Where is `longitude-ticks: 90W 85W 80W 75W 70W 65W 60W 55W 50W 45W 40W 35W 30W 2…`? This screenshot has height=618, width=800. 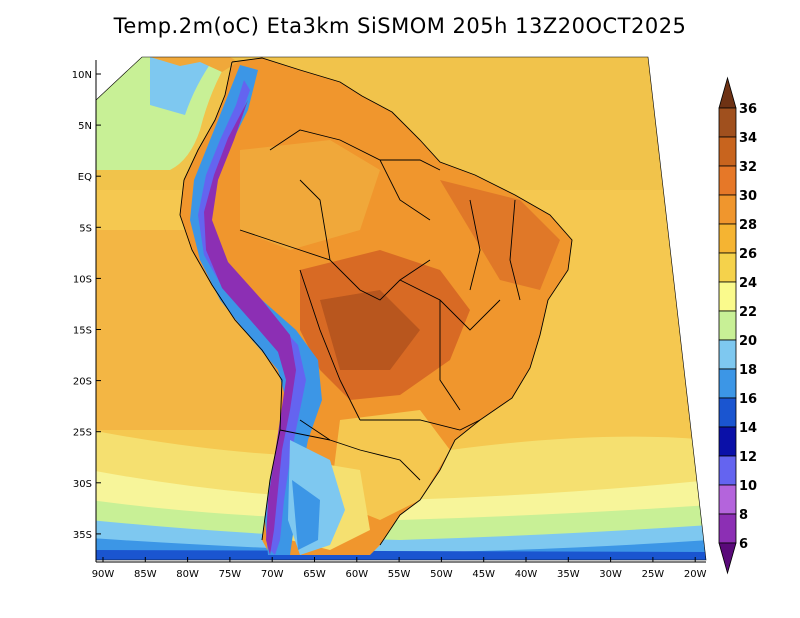 longitude-ticks: 90W 85W 80W 75W 70W 65W 60W 55W 50W 45W 40W 35W 30W 2… is located at coordinates (399, 568).